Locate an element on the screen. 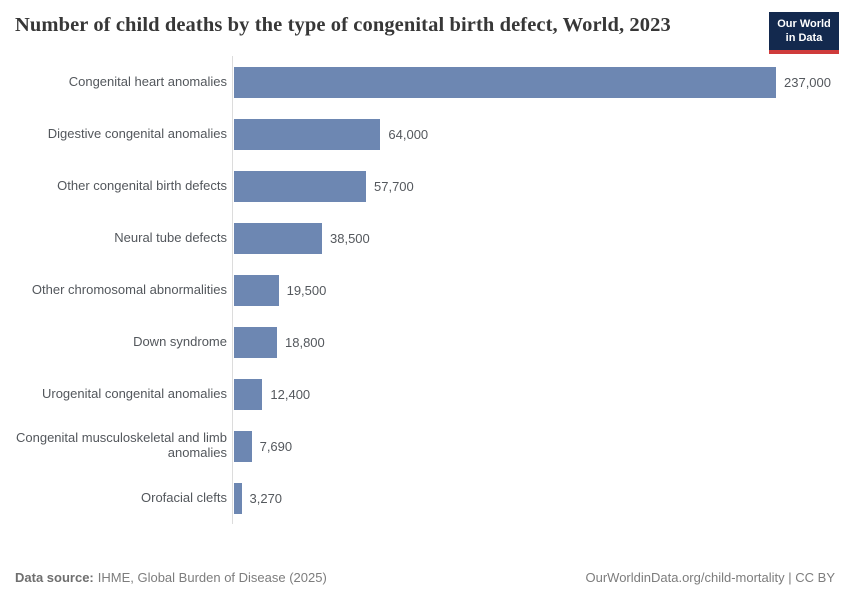 The image size is (850, 600). category-label: Down syndrome is located at coordinates (180, 341).